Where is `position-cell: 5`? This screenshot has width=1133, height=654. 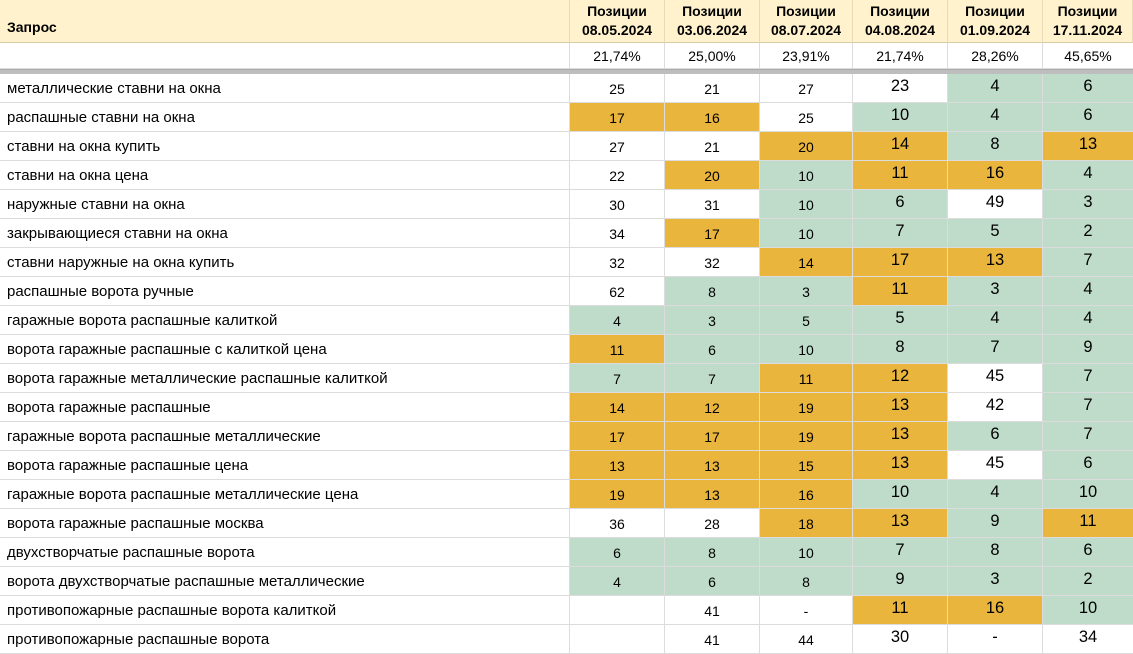 position-cell: 5 is located at coordinates (806, 320).